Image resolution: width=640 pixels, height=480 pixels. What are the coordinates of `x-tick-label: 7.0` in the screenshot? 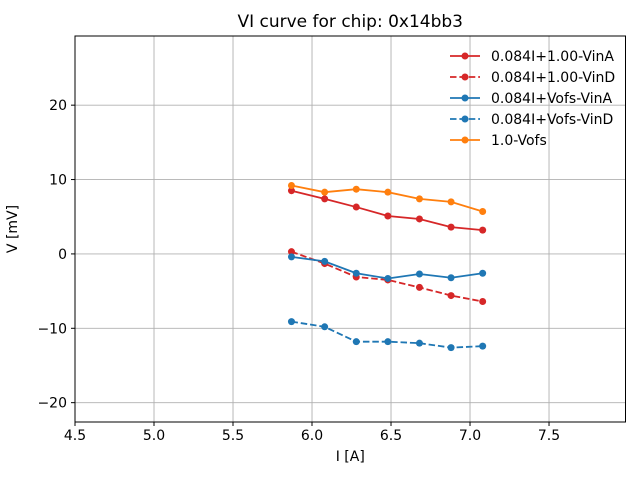 It's located at (470, 436).